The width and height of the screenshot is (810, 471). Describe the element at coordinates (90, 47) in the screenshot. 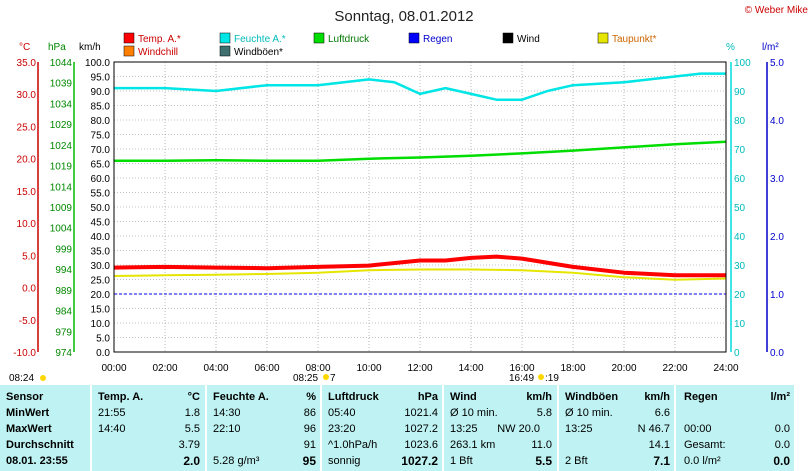

I see `unit-kmh: km/h` at that location.